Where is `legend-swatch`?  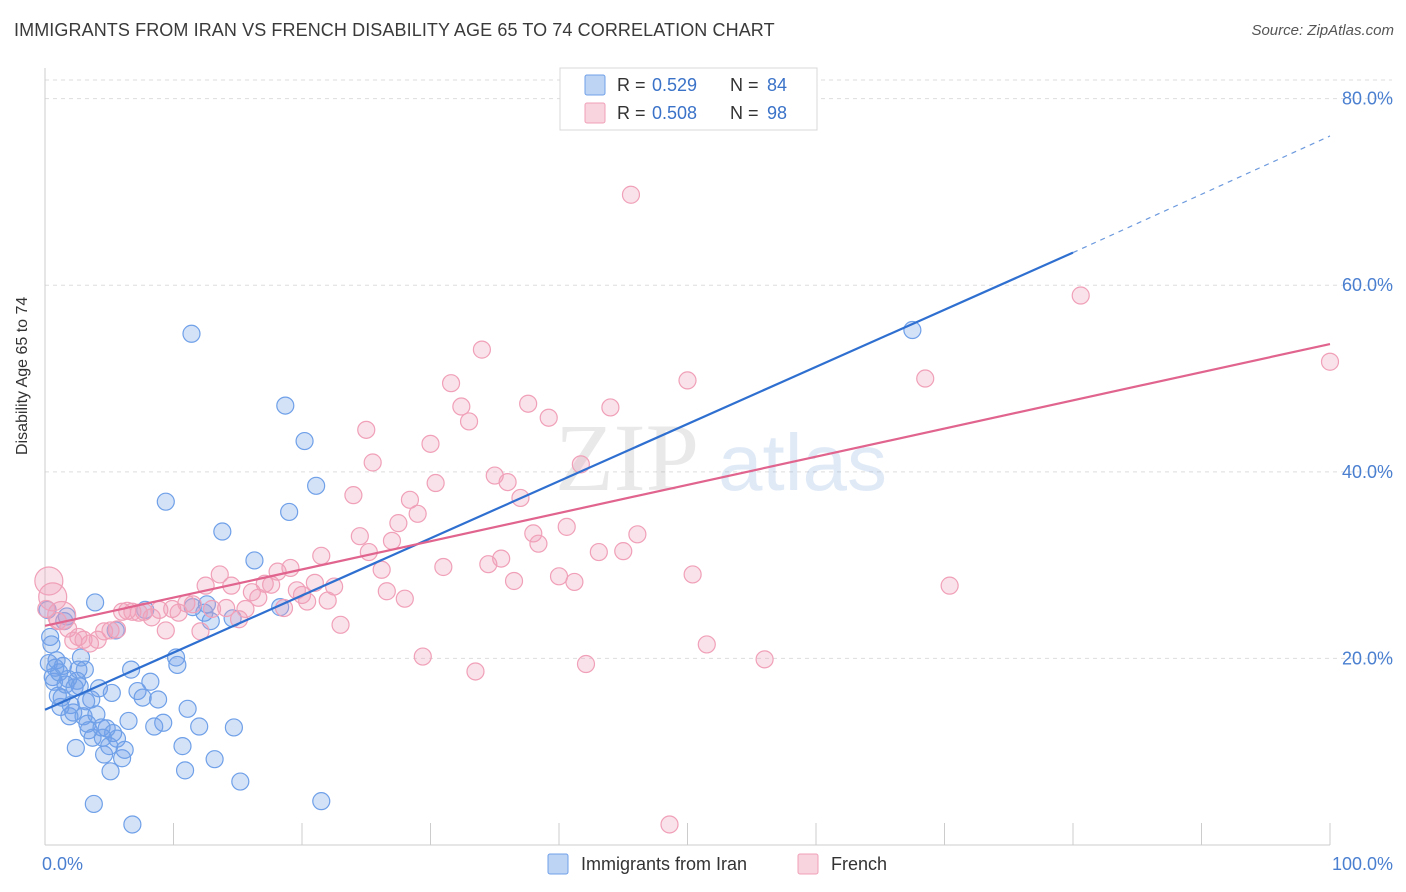
legend-swatch is located at coordinates (558, 864).